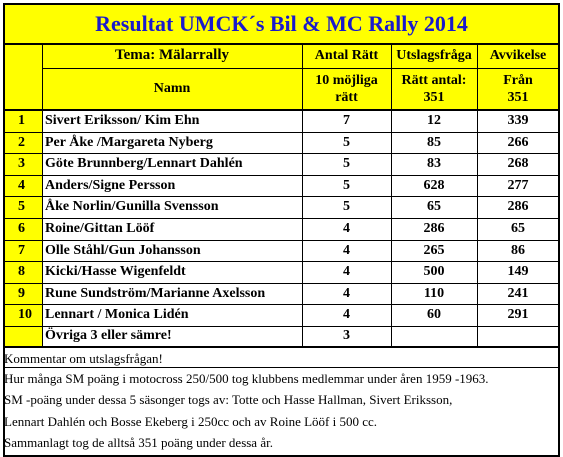  What do you see at coordinates (4, 230) in the screenshot?
I see `outer-border-left` at bounding box center [4, 230].